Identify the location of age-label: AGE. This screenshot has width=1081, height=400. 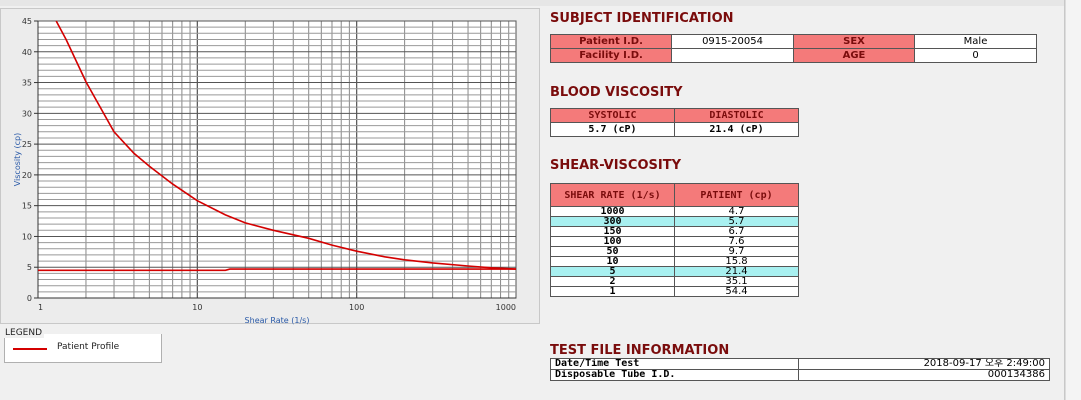
(854, 55).